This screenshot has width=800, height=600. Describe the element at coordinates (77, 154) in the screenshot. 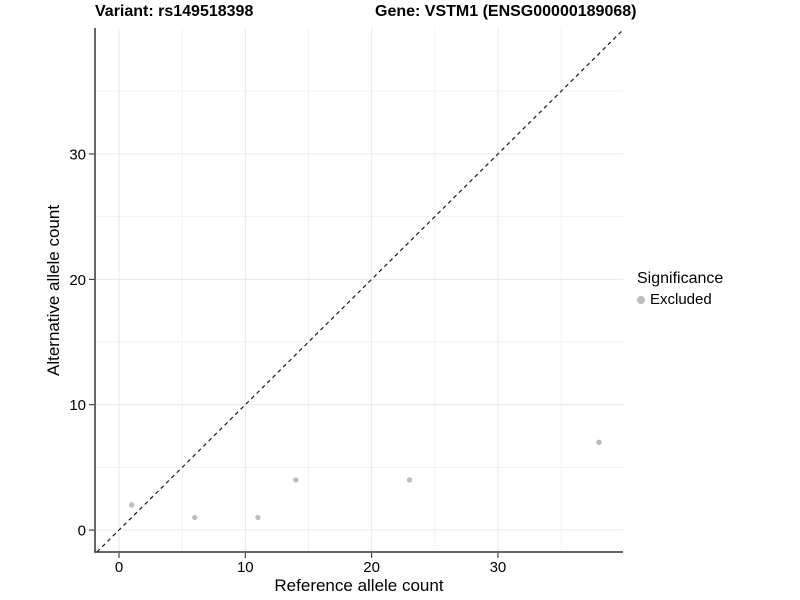

I see `y-tick-label: 30` at that location.